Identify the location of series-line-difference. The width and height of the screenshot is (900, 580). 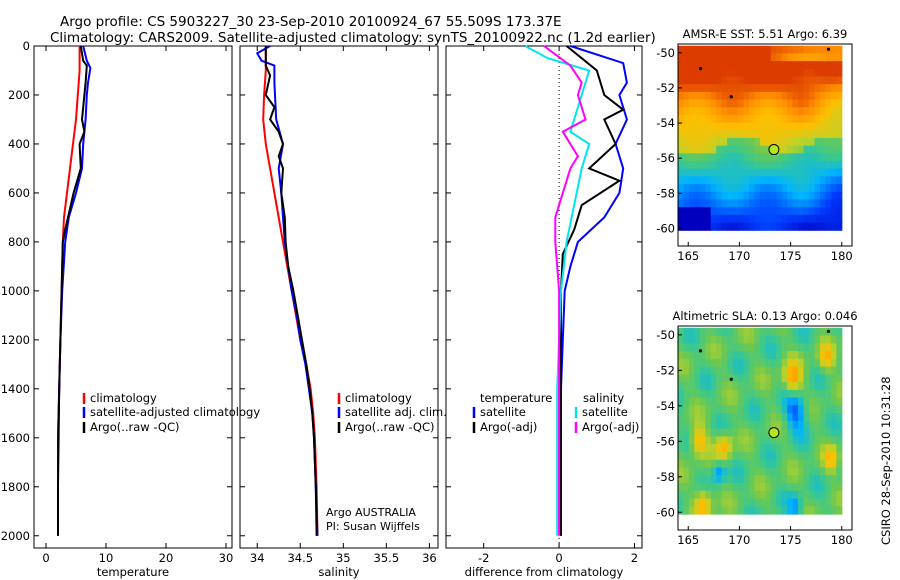
(557, 290).